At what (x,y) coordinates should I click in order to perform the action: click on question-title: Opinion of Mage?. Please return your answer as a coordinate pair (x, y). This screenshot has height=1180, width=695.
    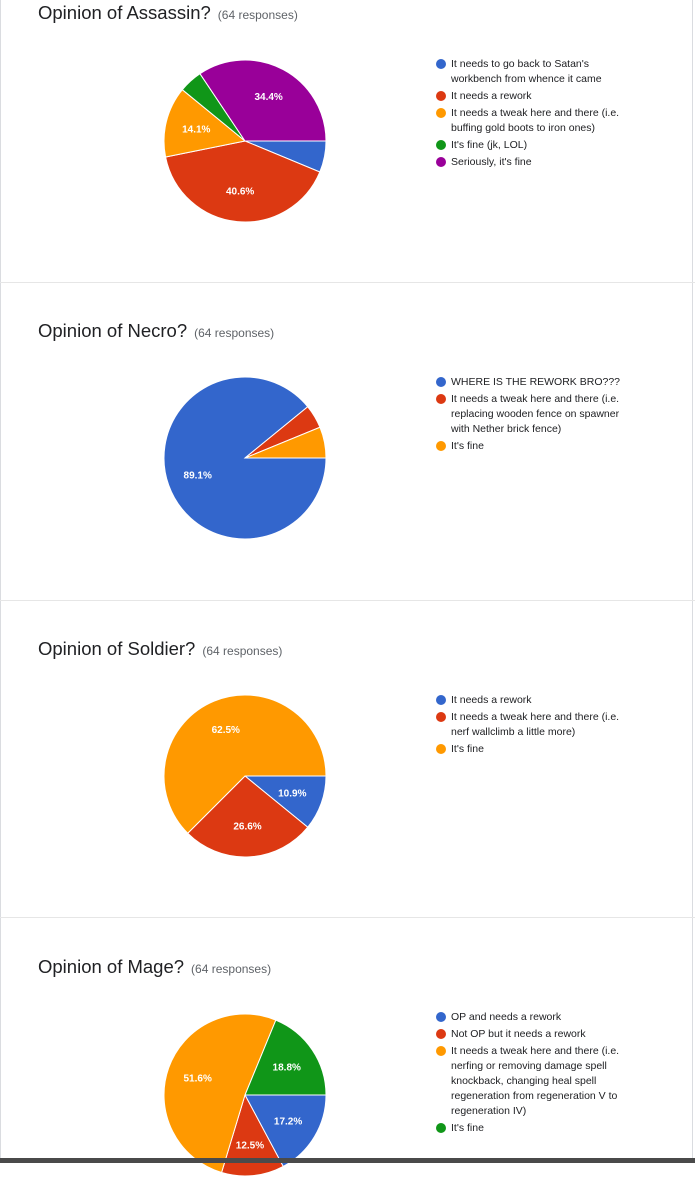
    Looking at the image, I should click on (111, 966).